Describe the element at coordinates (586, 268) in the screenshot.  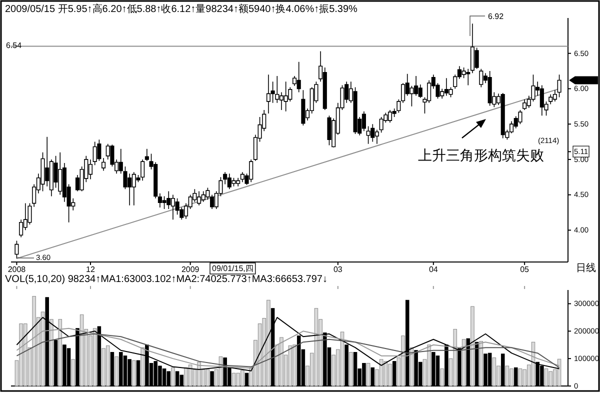
I see `text: 日线` at that location.